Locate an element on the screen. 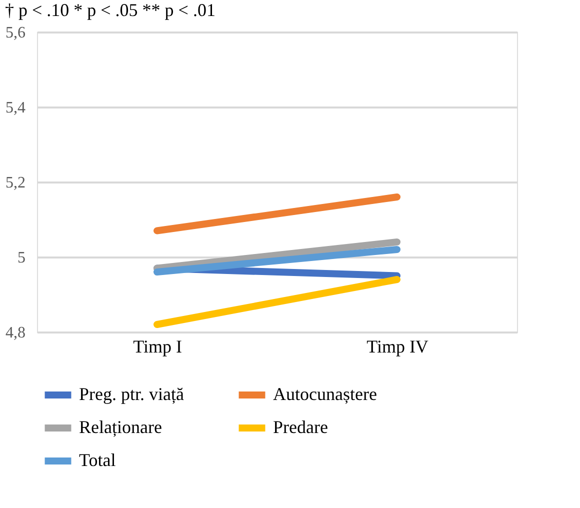 This screenshot has height=508, width=580. text: † p < .10 * p < .05 ** p < .01 is located at coordinates (110, 10).